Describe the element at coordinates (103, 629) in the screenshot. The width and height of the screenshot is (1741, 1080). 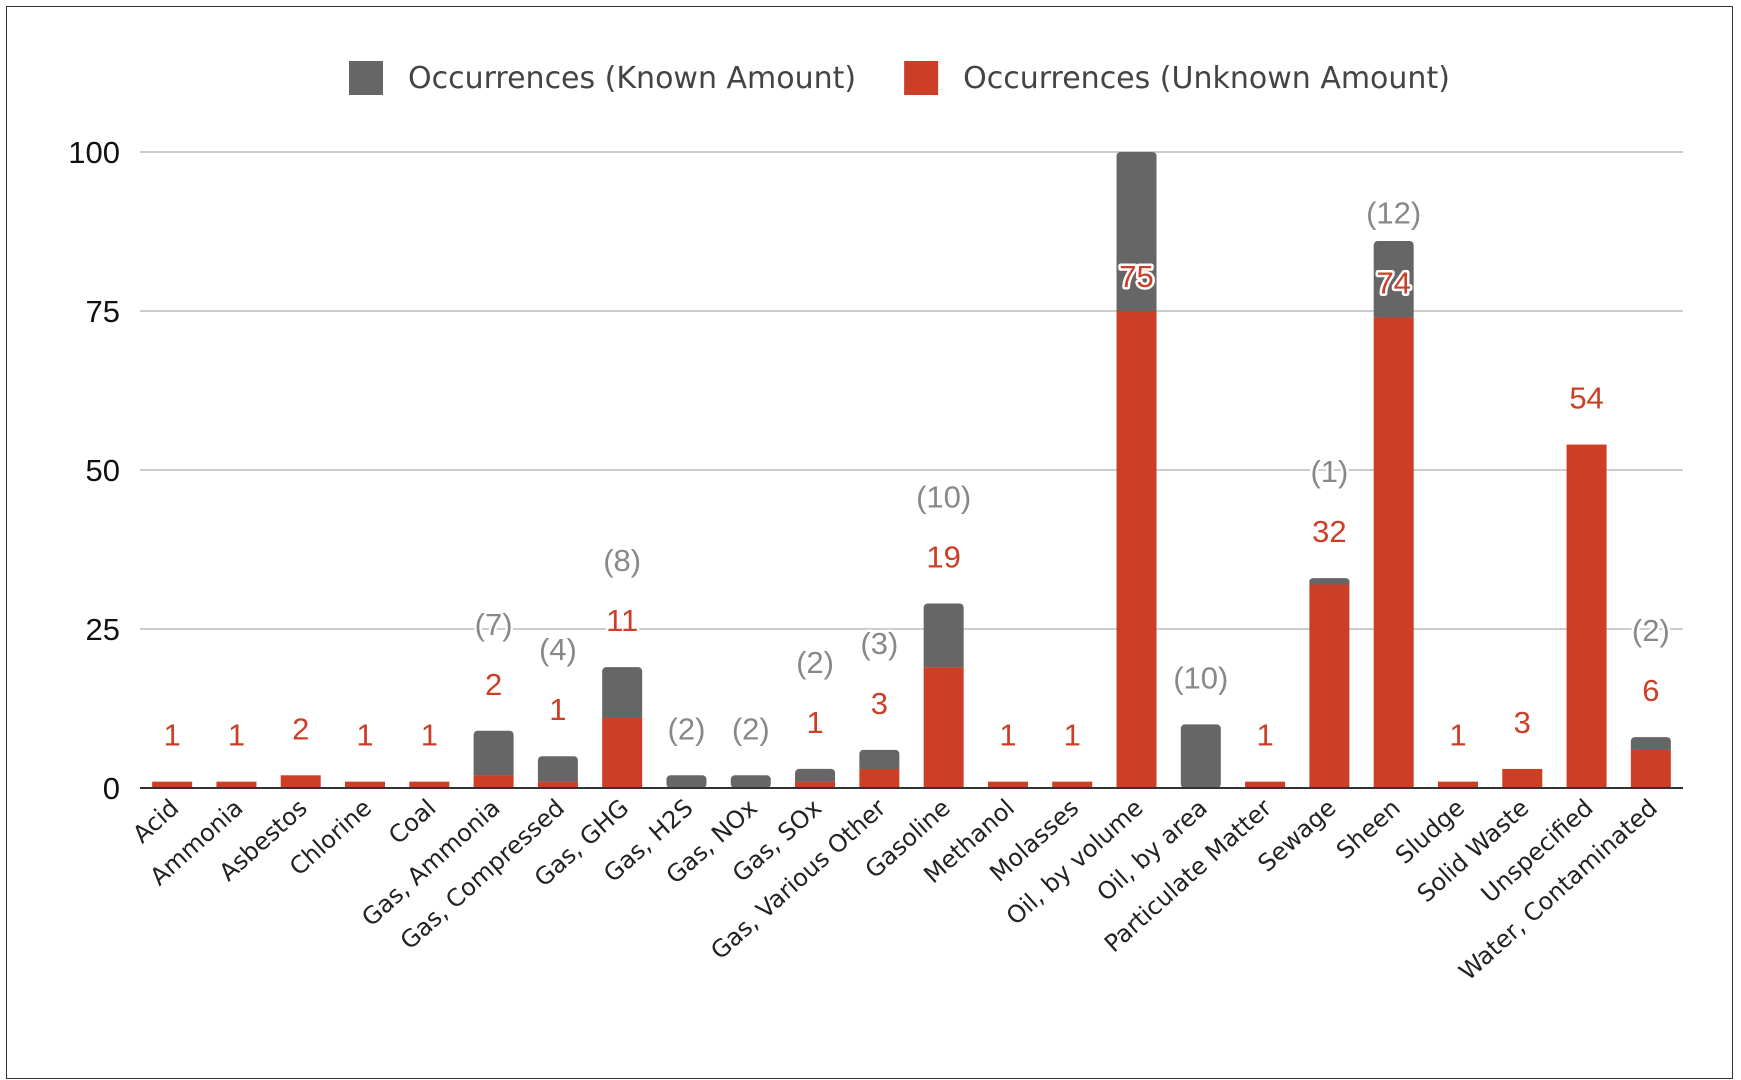
I see `y-tick-label: 25` at that location.